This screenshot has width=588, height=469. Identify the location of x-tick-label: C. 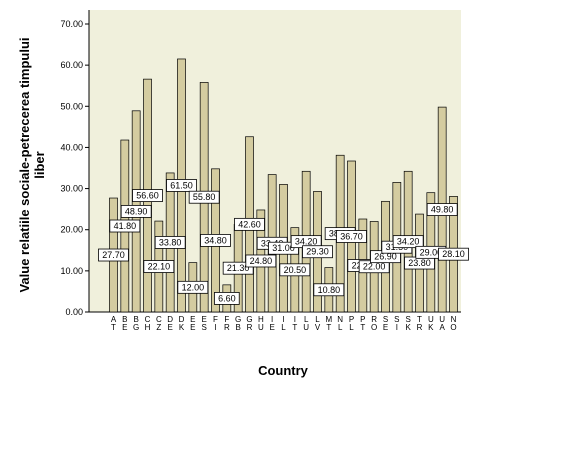
(148, 319).